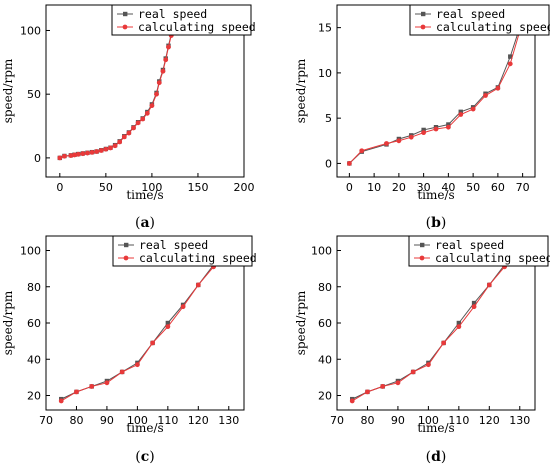  What do you see at coordinates (197, 187) in the screenshot?
I see `x-tick-label: 150` at bounding box center [197, 187].